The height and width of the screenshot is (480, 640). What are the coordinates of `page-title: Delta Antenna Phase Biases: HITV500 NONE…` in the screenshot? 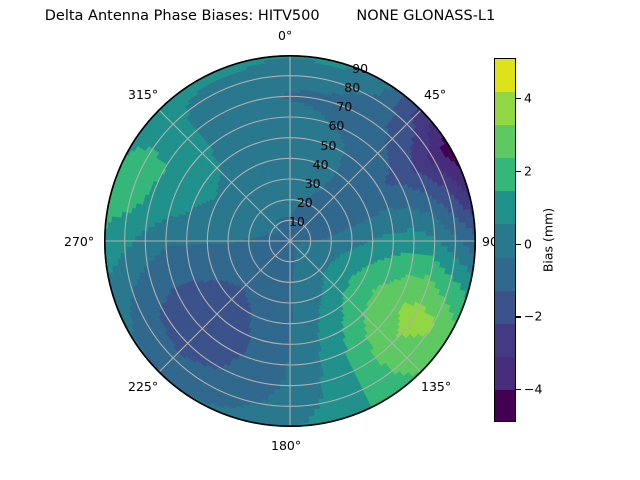 It's located at (270, 16).